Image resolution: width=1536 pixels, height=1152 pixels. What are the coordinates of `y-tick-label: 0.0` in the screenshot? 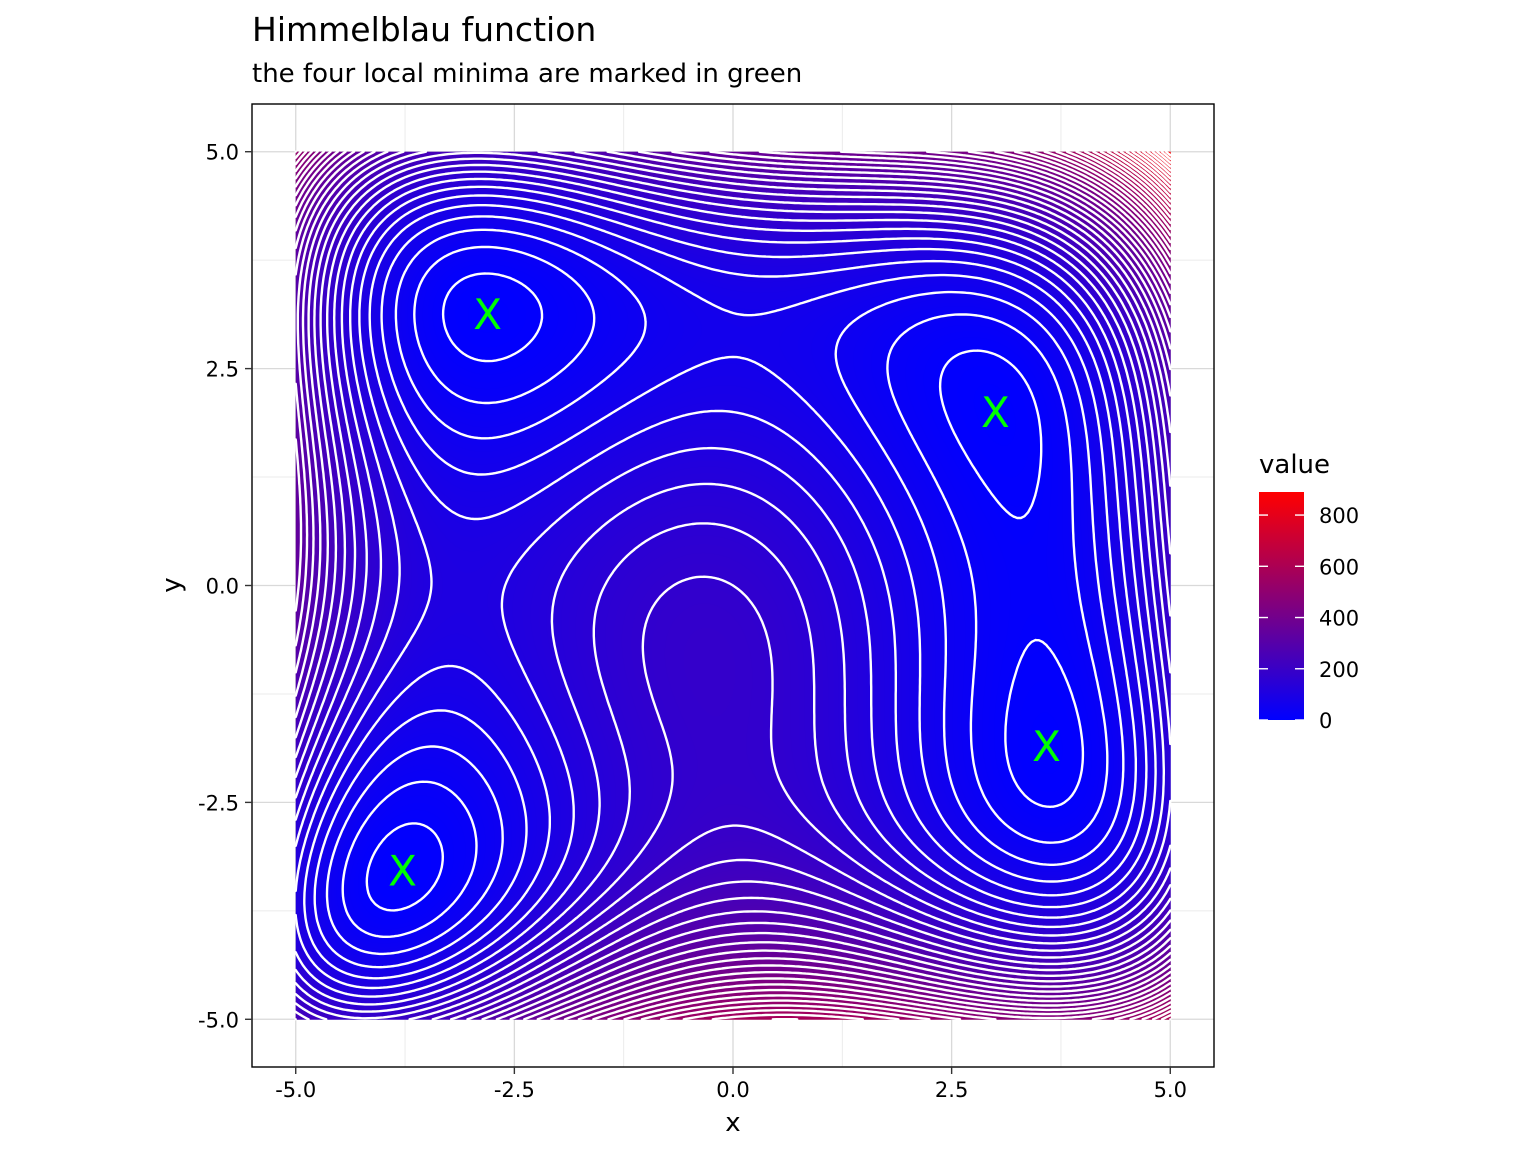 It's located at (222, 587).